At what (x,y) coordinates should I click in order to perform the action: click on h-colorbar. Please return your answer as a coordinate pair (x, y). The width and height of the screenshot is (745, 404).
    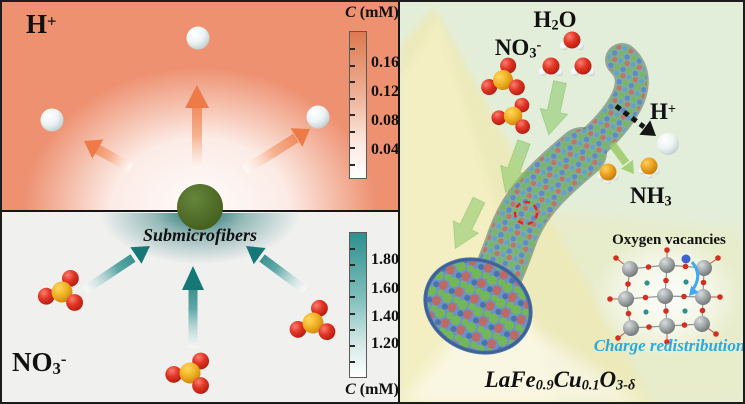
    Looking at the image, I should click on (358, 105).